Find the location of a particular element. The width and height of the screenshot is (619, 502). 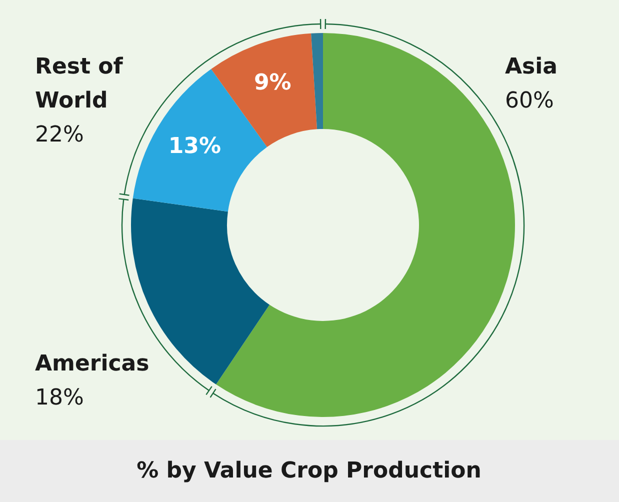

text: 22% is located at coordinates (59, 135).